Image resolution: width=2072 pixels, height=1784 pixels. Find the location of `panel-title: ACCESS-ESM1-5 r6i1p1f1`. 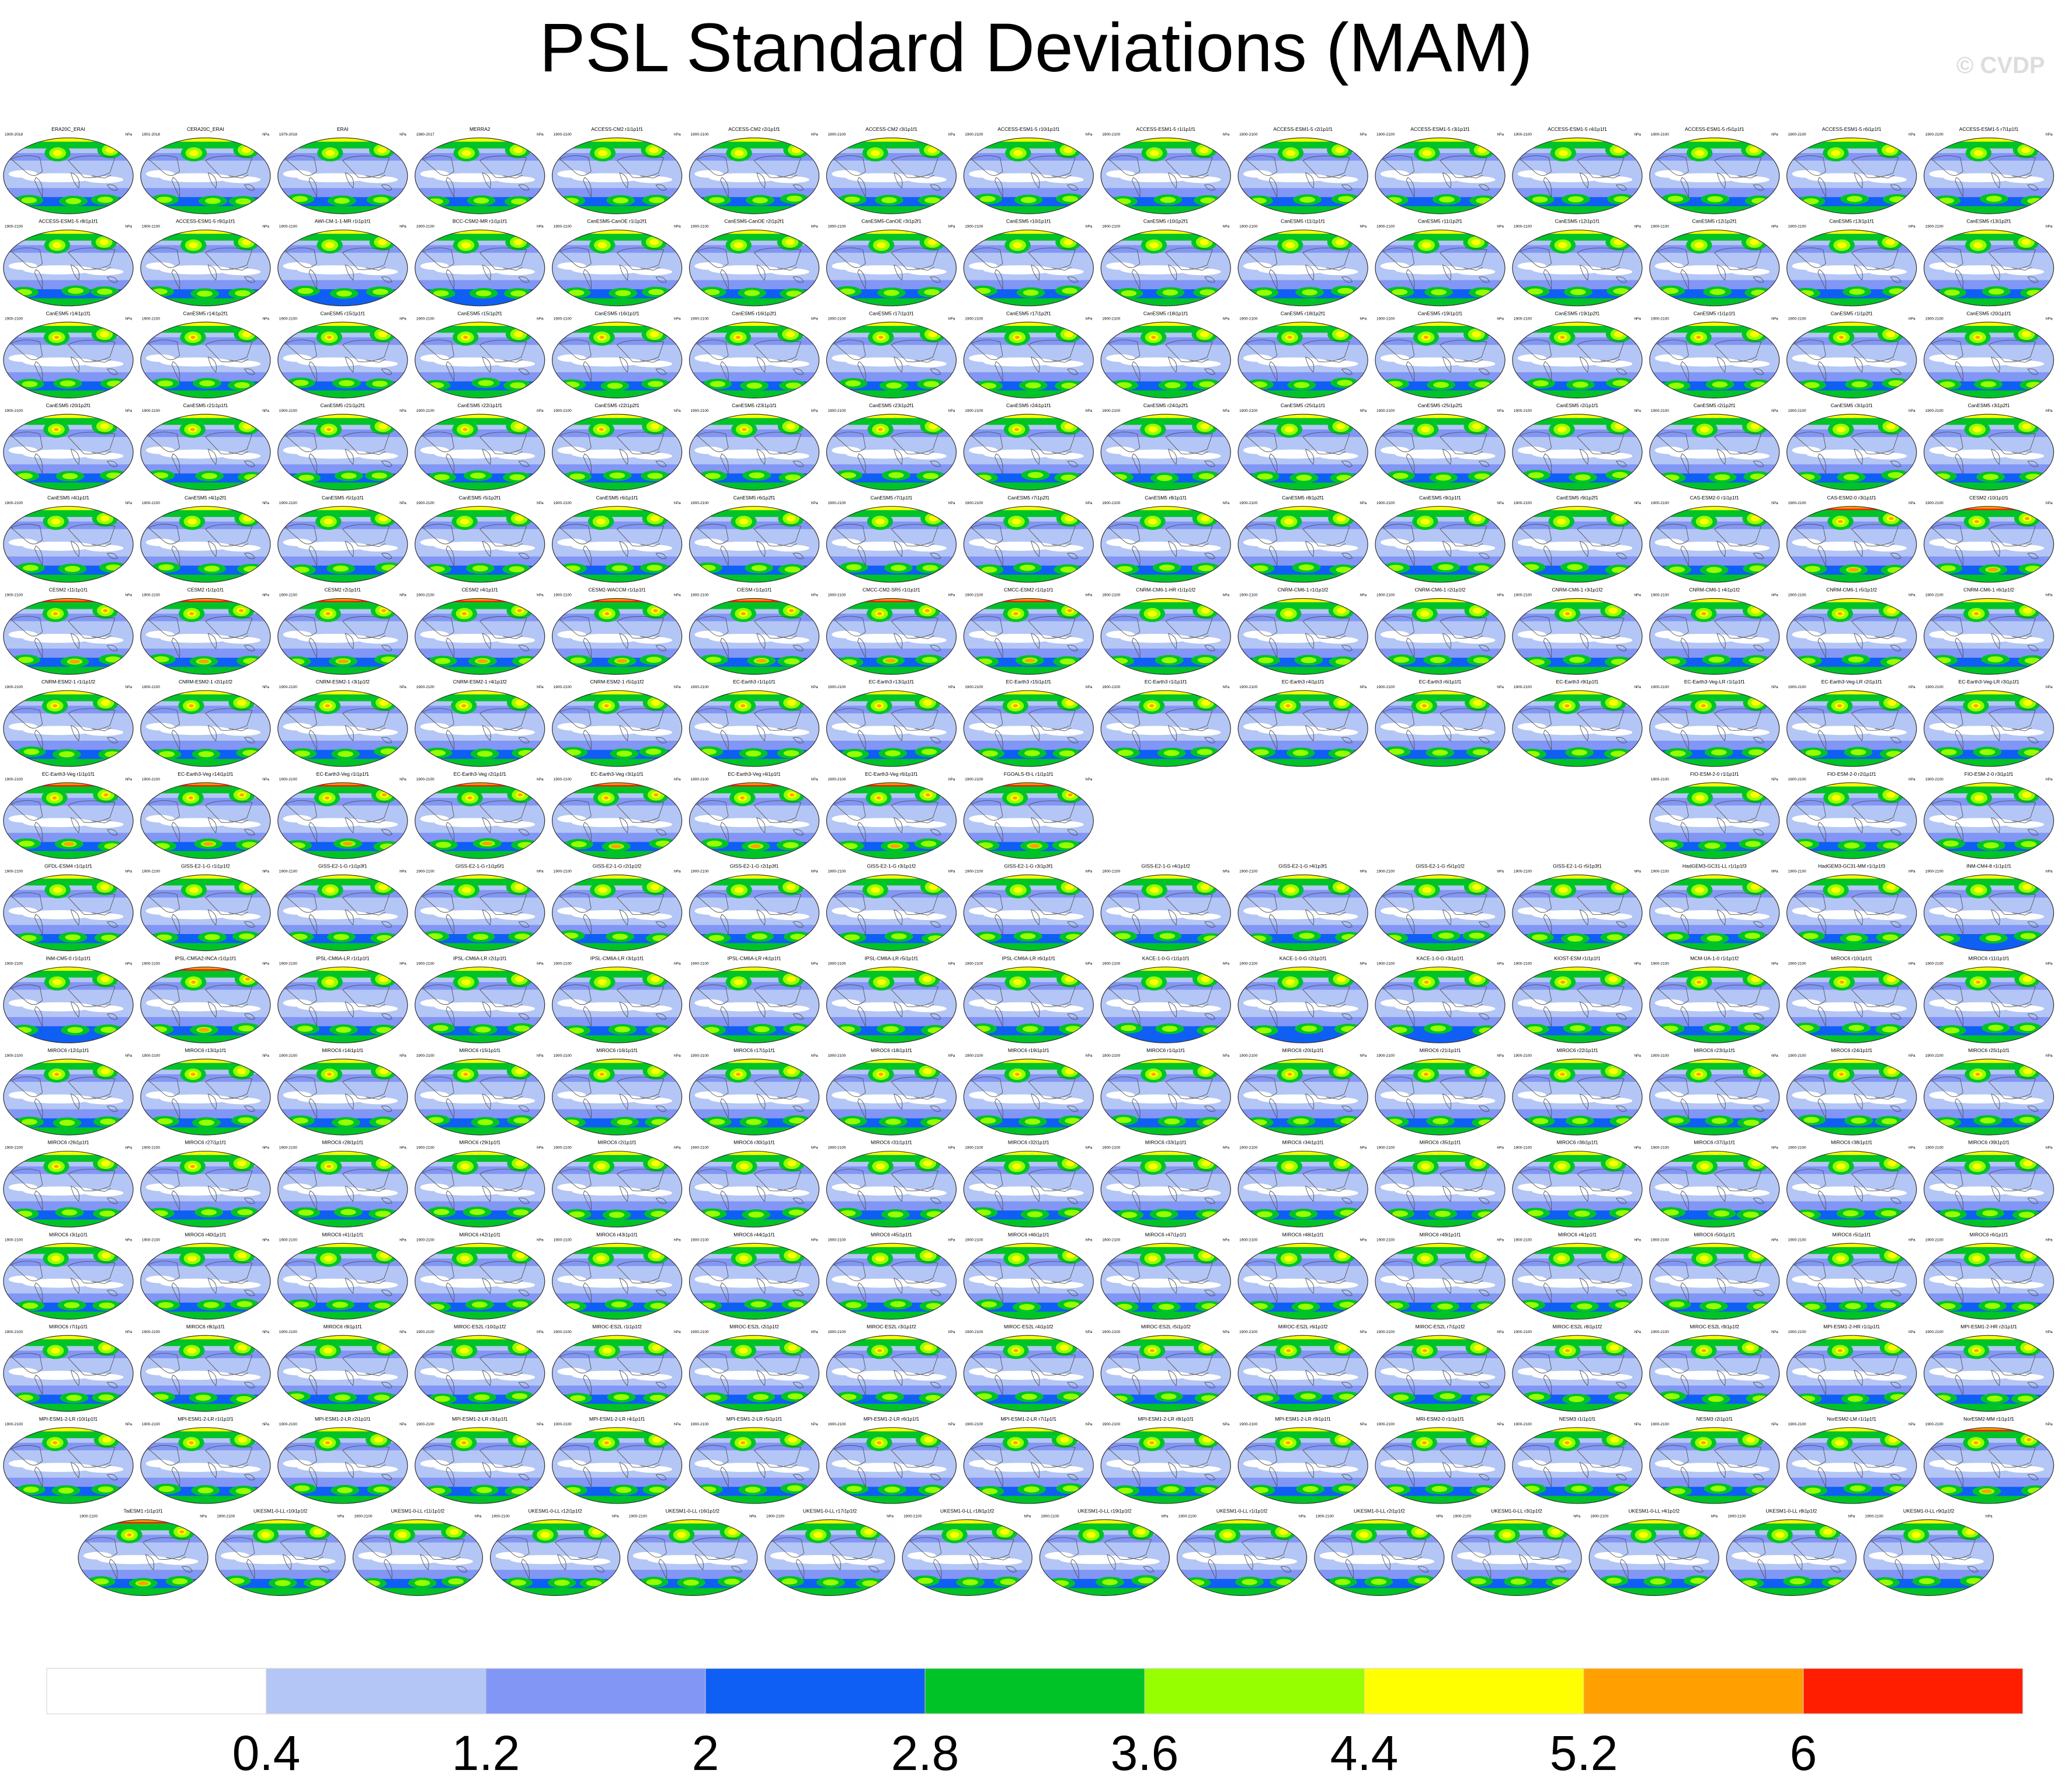

panel-title: ACCESS-ESM1-5 r6i1p1f1 is located at coordinates (1852, 129).